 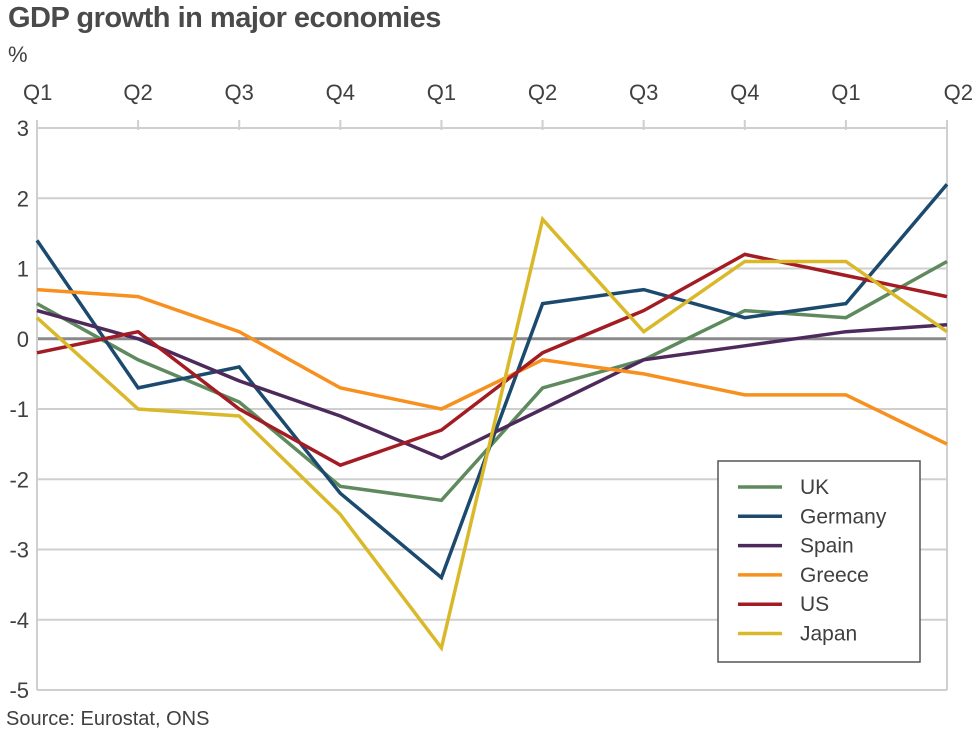 I want to click on legend-label-us: US, so click(x=814, y=604).